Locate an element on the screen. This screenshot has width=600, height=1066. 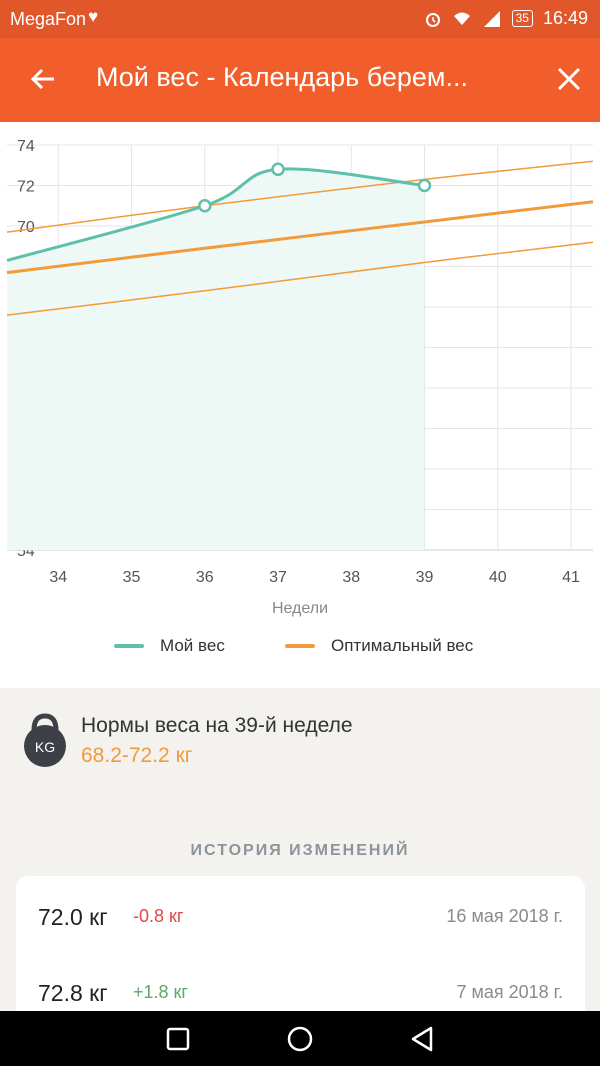
x-tick-label: 34 is located at coordinates (58, 577).